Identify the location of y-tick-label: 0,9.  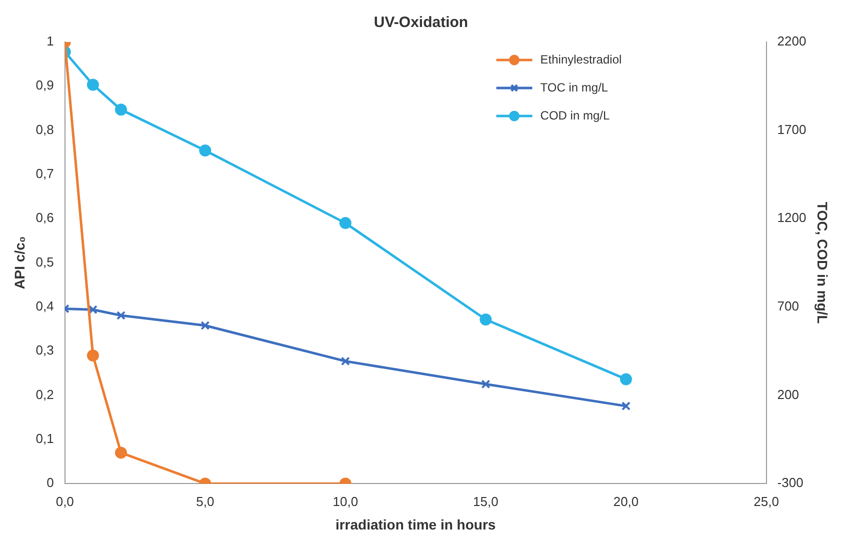
(45, 85).